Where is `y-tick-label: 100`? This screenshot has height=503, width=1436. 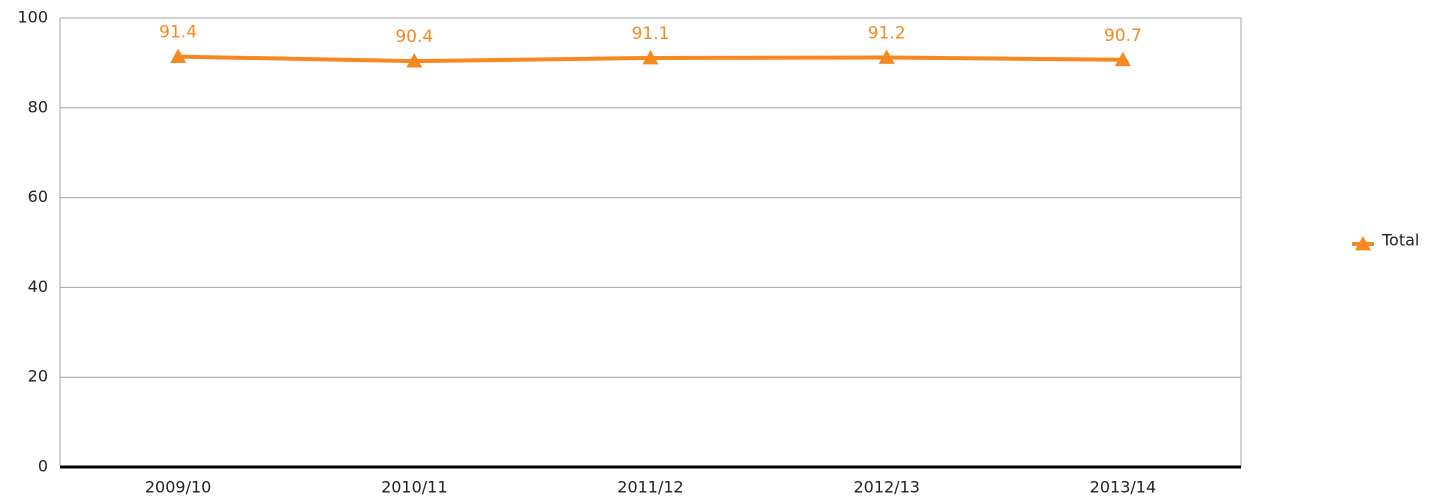
y-tick-label: 100 is located at coordinates (32, 17).